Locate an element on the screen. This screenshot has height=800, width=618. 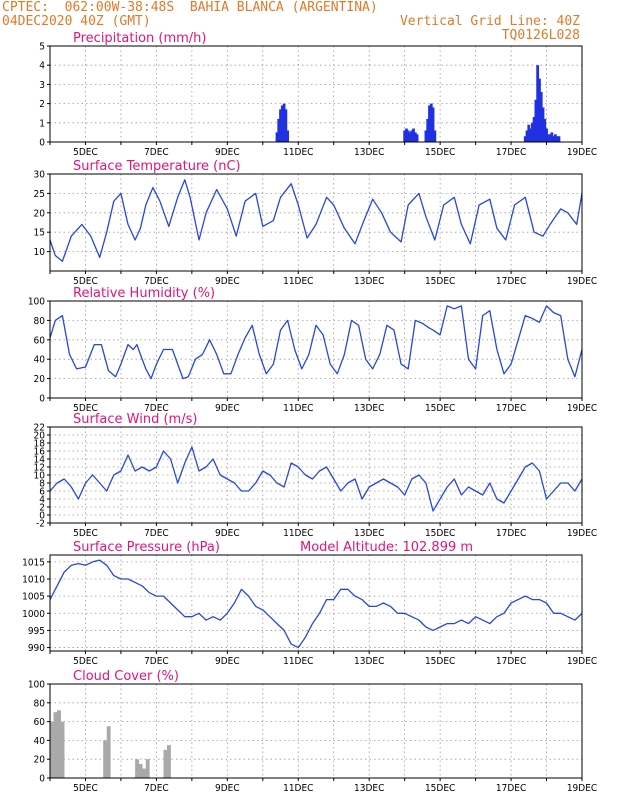
rh-ytick-label: 100 is located at coordinates (36, 302).